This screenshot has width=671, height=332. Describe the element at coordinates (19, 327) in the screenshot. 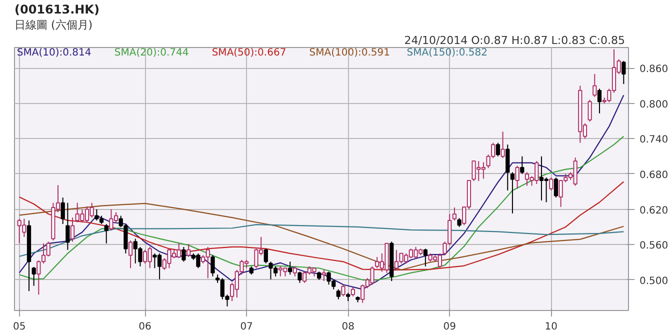

I see `x-tick-label: 05` at that location.